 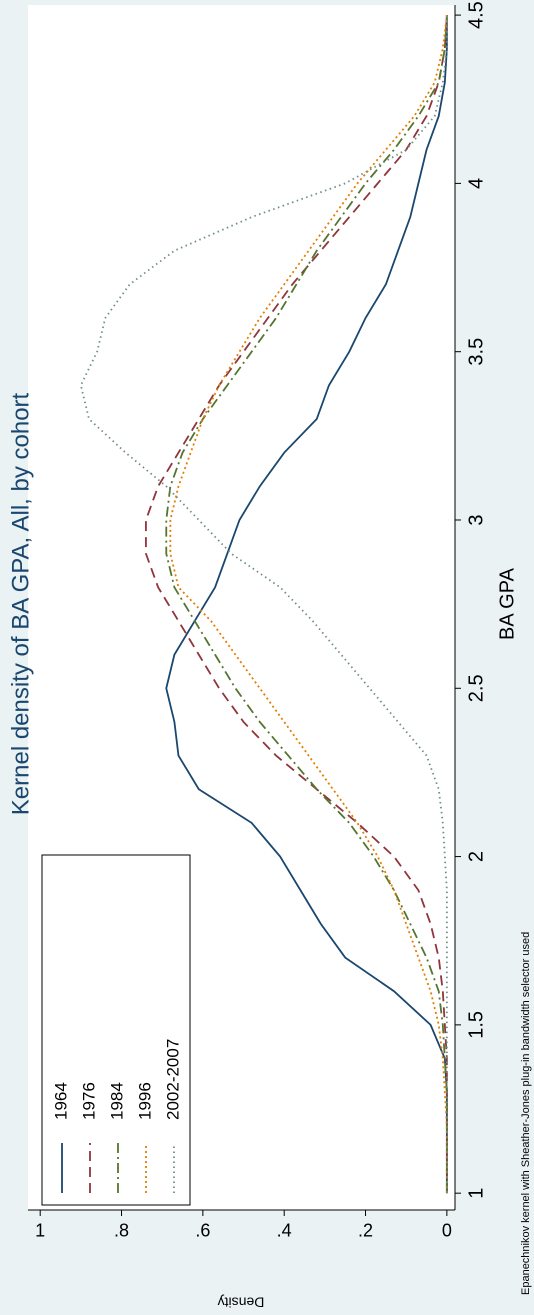 I want to click on x-tick-label: 2, so click(x=476, y=856).